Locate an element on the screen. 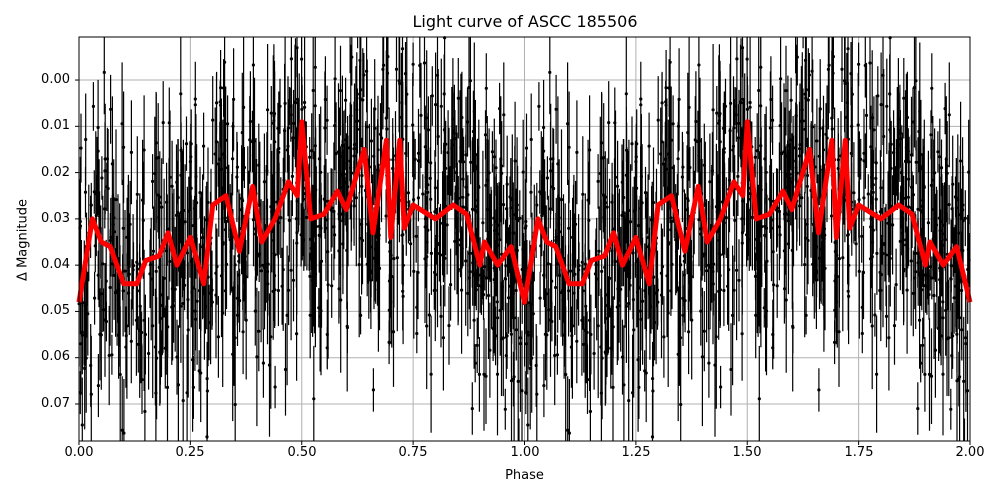  x-tick-label: 0.00 is located at coordinates (79, 452).